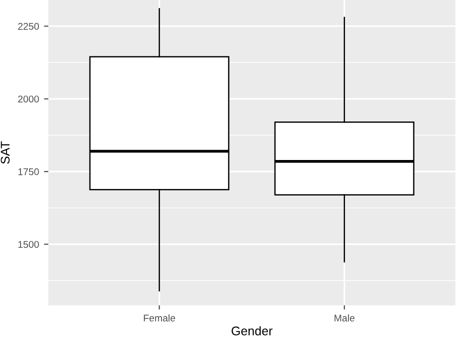 This screenshot has width=460, height=345. Describe the element at coordinates (28, 26) in the screenshot. I see `y-tick-label: 2250` at that location.